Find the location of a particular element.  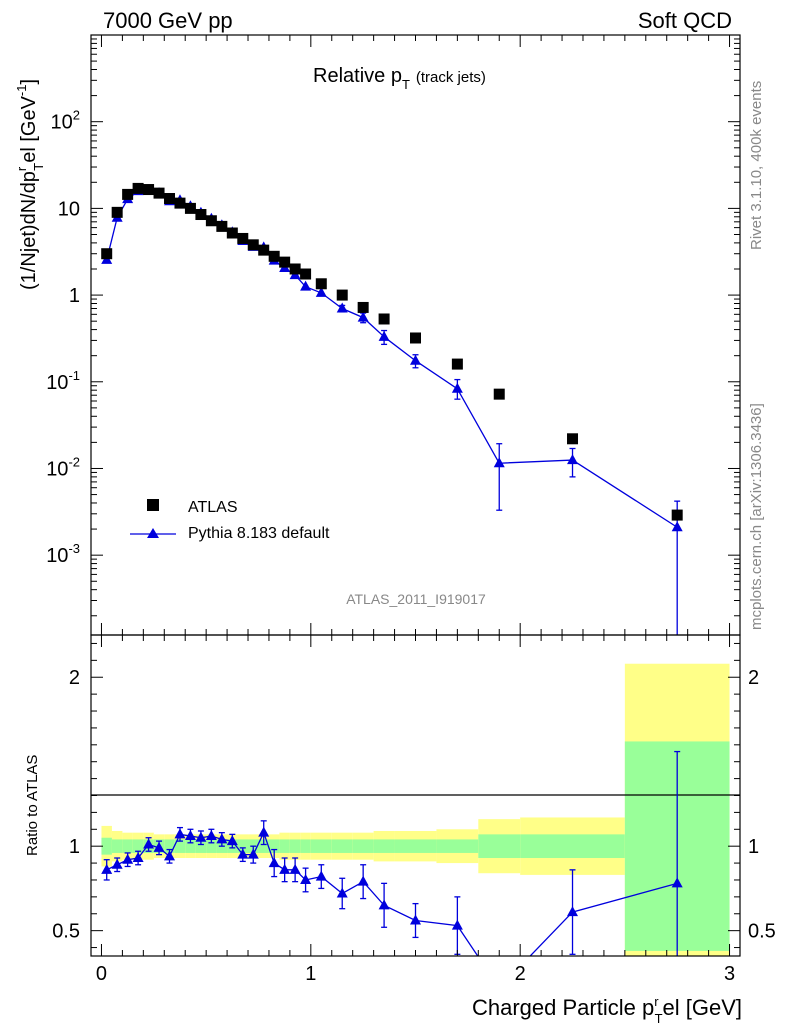

legend: ATLAS Pythia 8.183 default is located at coordinates (230, 520).